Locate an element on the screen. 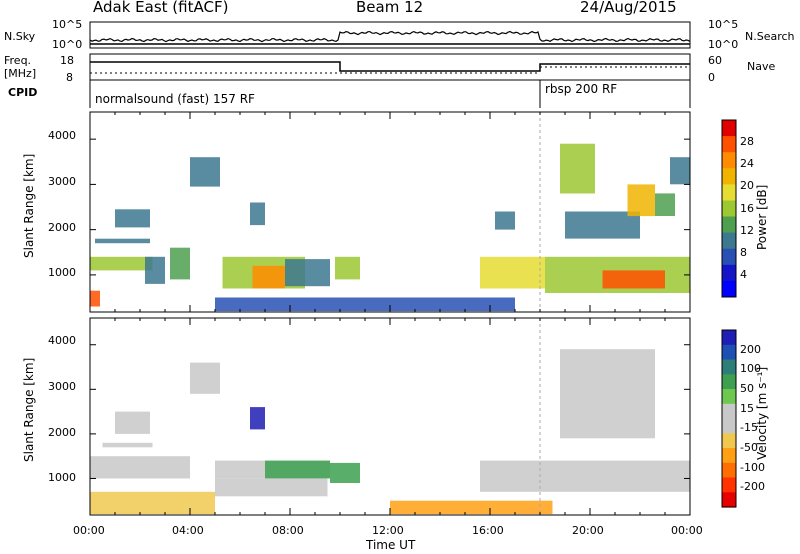  power-y-tick: 2000 is located at coordinates (62, 227).